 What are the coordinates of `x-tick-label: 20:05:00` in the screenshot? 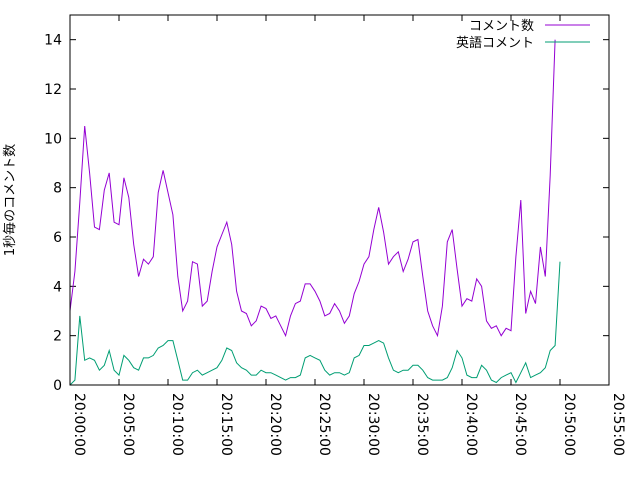 It's located at (128, 424).